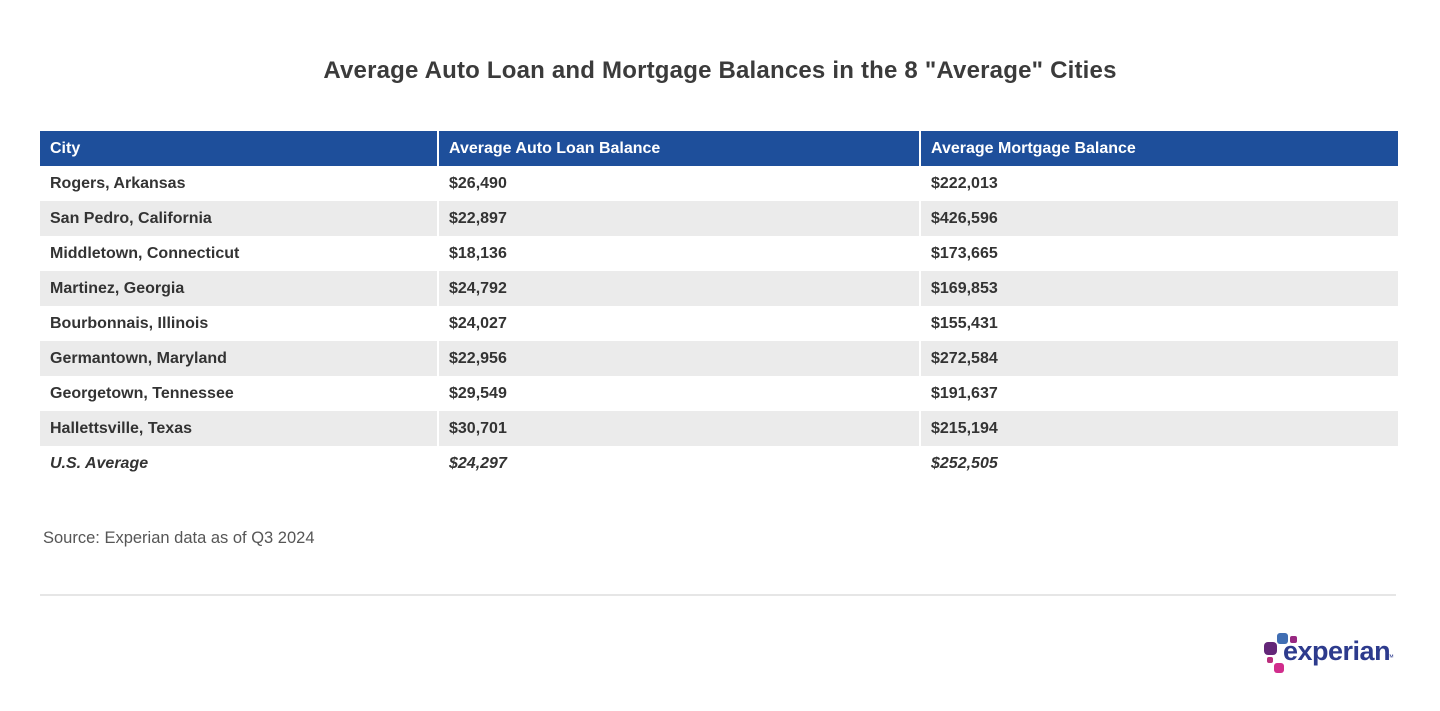 The height and width of the screenshot is (711, 1440). What do you see at coordinates (678, 323) in the screenshot?
I see `cell-auto-loan-balance: $24,027` at bounding box center [678, 323].